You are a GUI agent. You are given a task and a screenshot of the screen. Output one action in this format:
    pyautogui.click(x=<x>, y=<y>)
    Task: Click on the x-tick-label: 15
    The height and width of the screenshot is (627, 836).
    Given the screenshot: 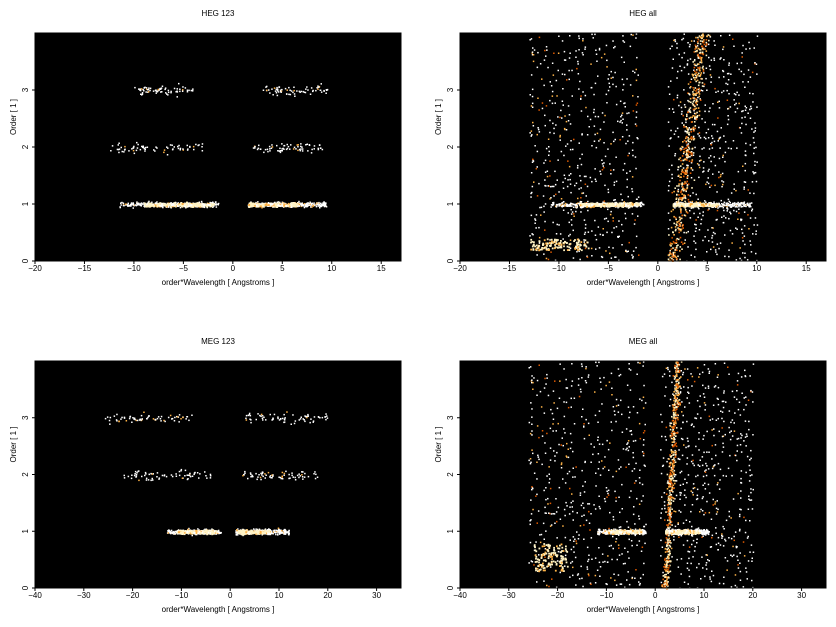 What is the action you would take?
    pyautogui.click(x=806, y=268)
    